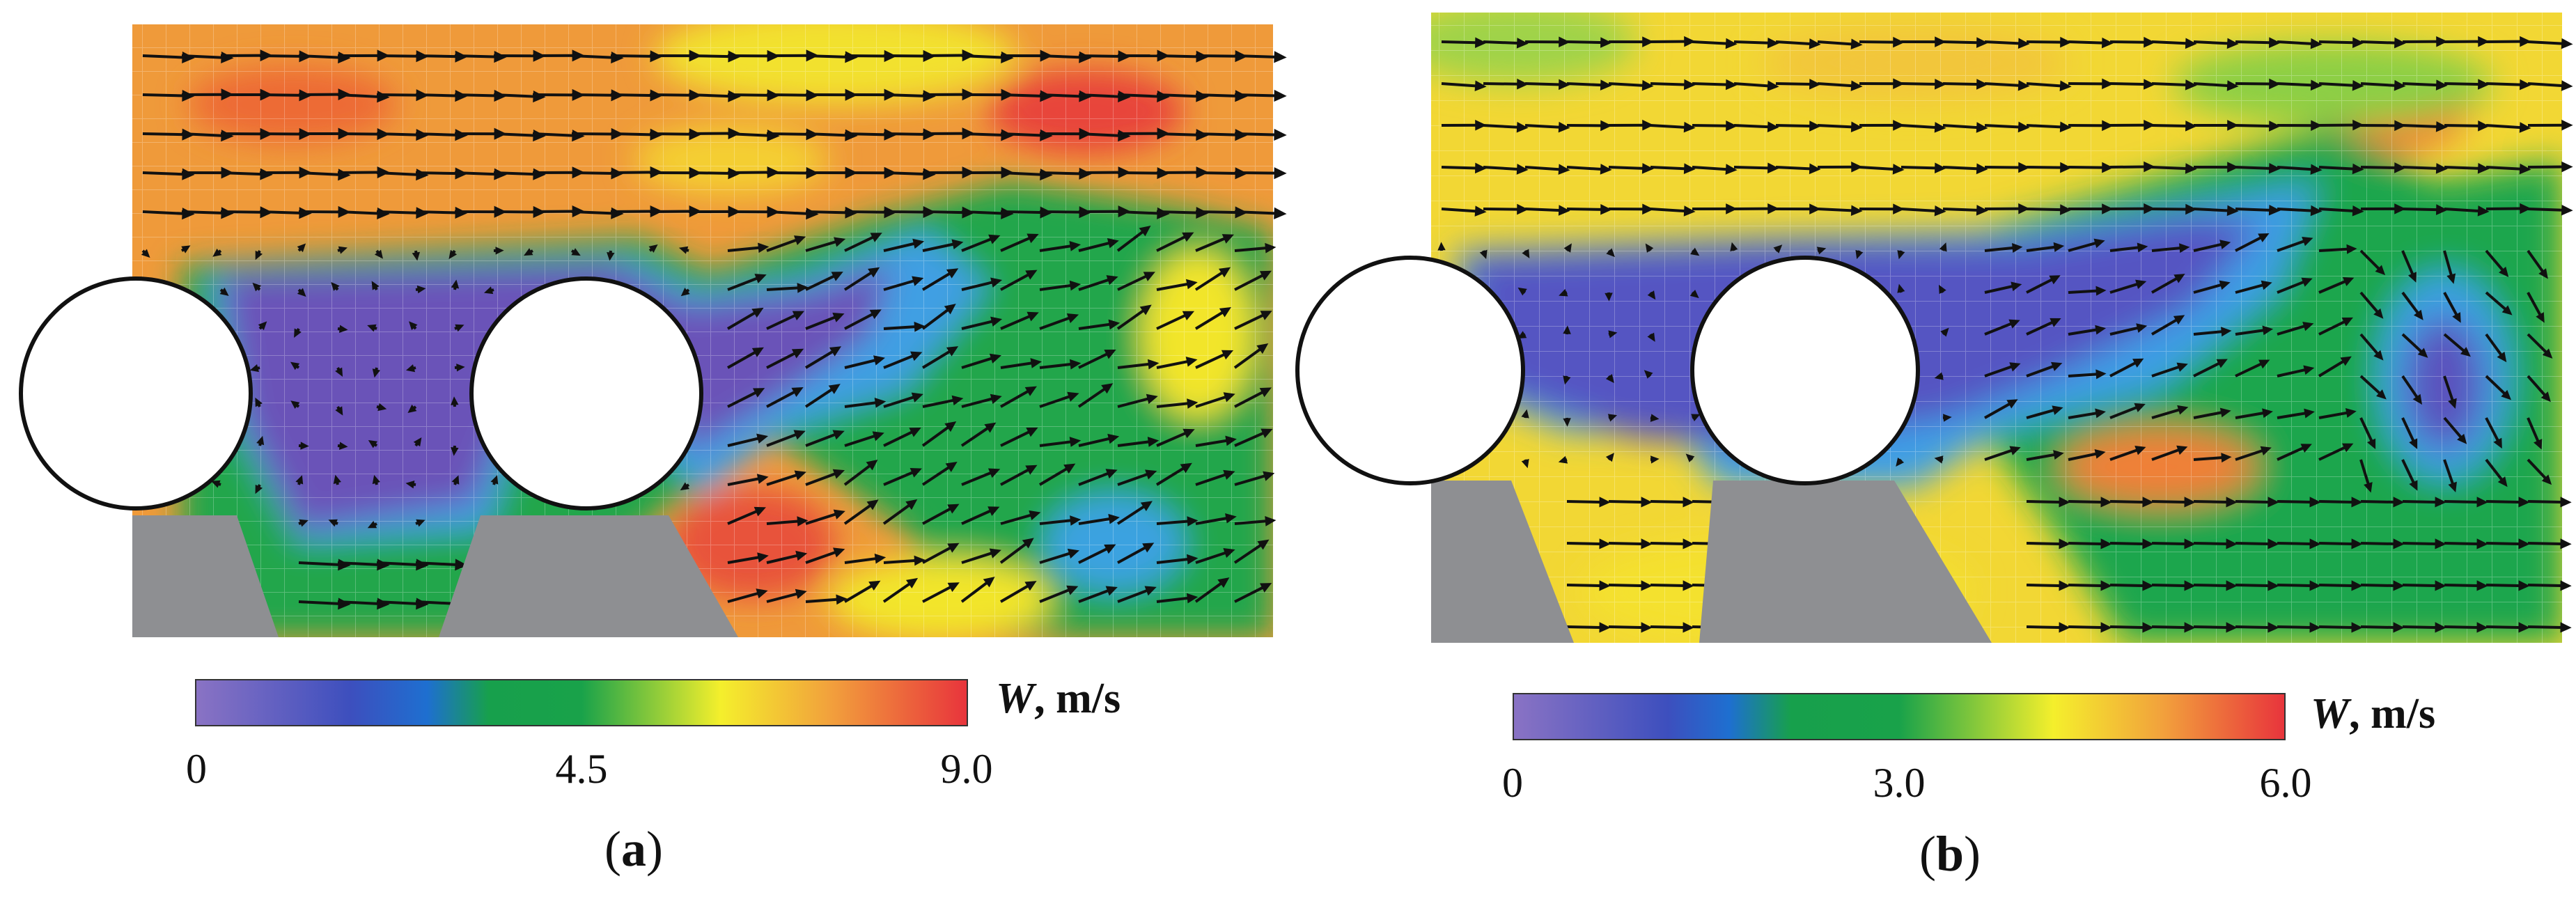 The width and height of the screenshot is (2576, 897). I want to click on tick-min-a: 0, so click(196, 769).